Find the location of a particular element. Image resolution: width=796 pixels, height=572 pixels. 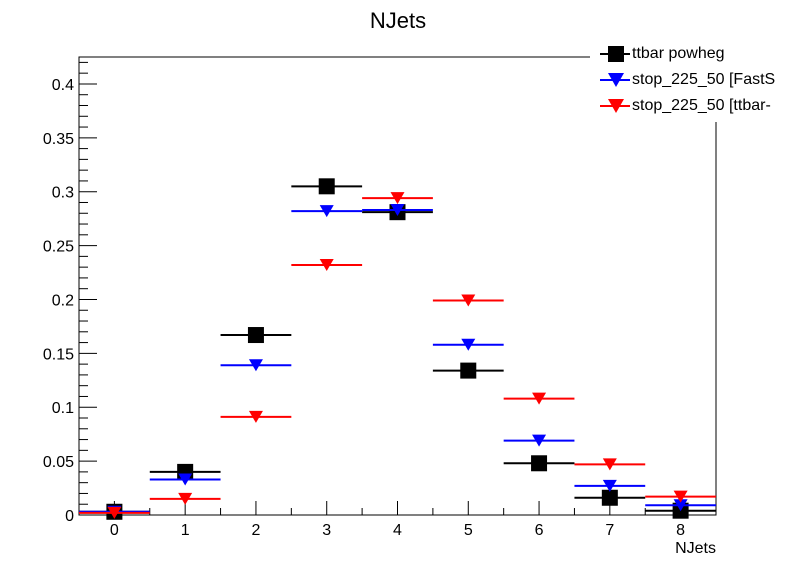

x-tick-label: 0 is located at coordinates (114, 530).